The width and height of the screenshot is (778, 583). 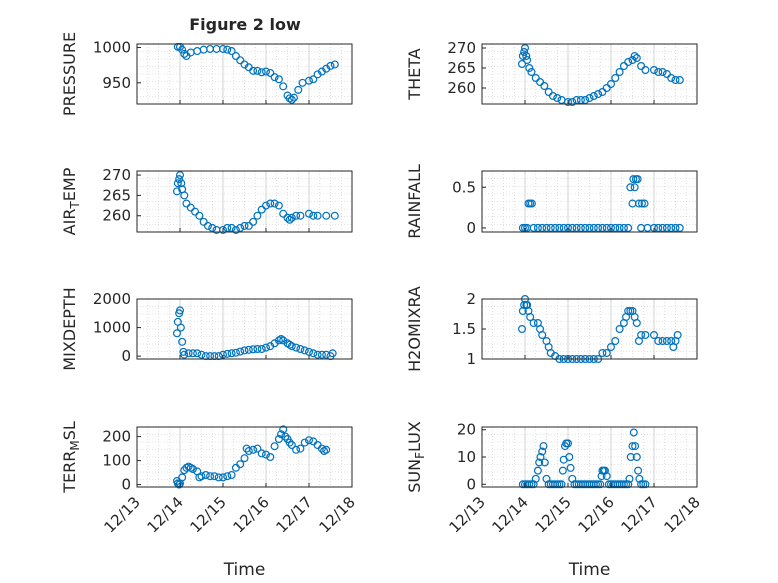 I want to click on y-axis-label: SUNFLUX, so click(x=416, y=457).